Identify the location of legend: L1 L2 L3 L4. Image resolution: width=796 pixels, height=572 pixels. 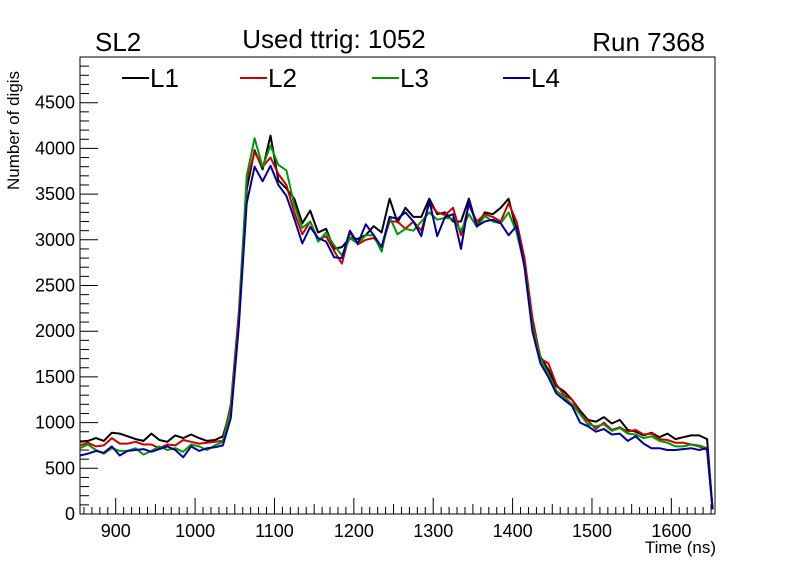
(341, 78).